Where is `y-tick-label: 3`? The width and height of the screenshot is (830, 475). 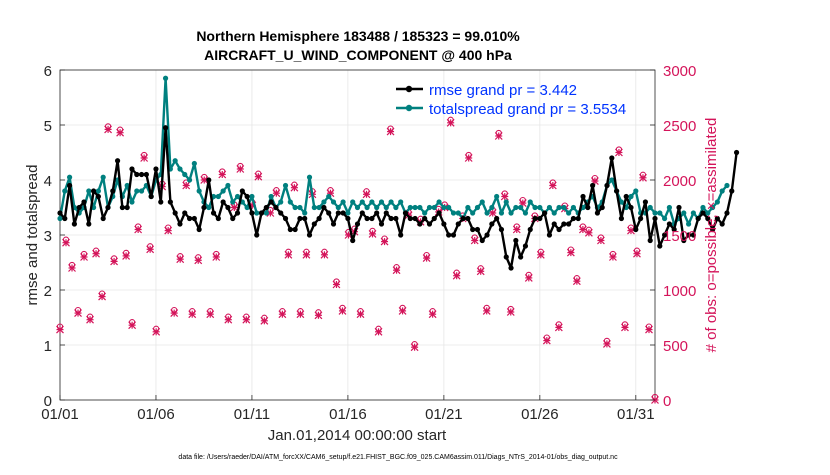 y-tick-label: 3 is located at coordinates (48, 236).